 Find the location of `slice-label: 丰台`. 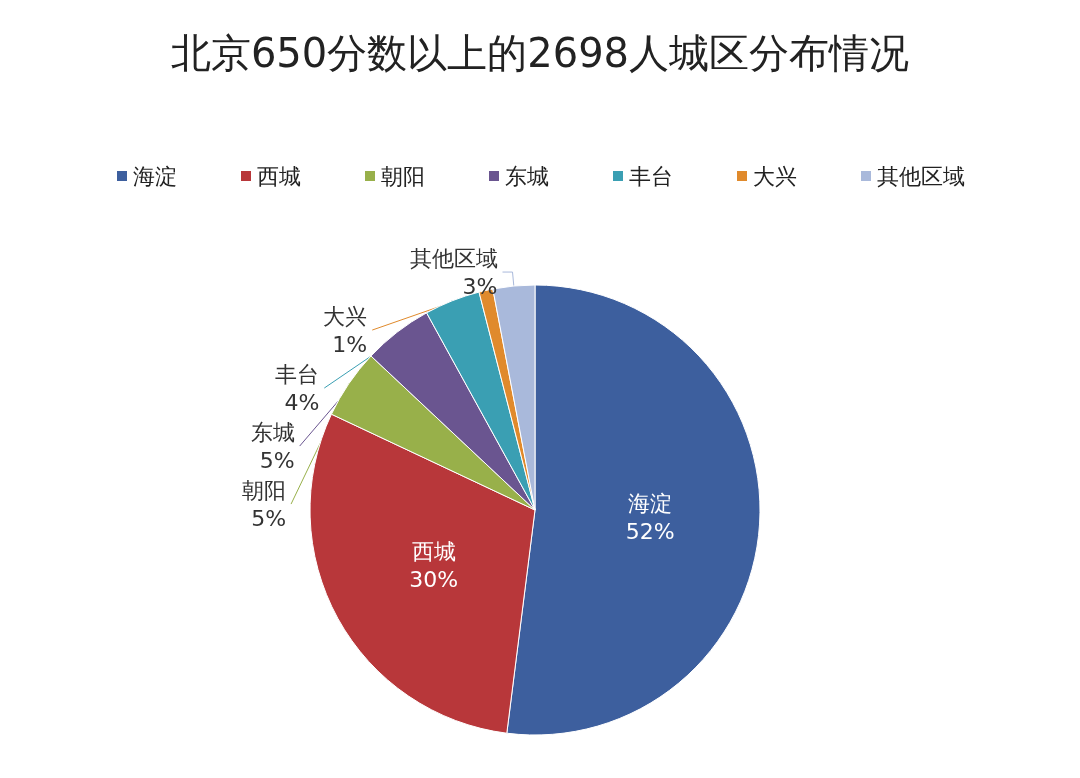

slice-label: 丰台 is located at coordinates (297, 374).